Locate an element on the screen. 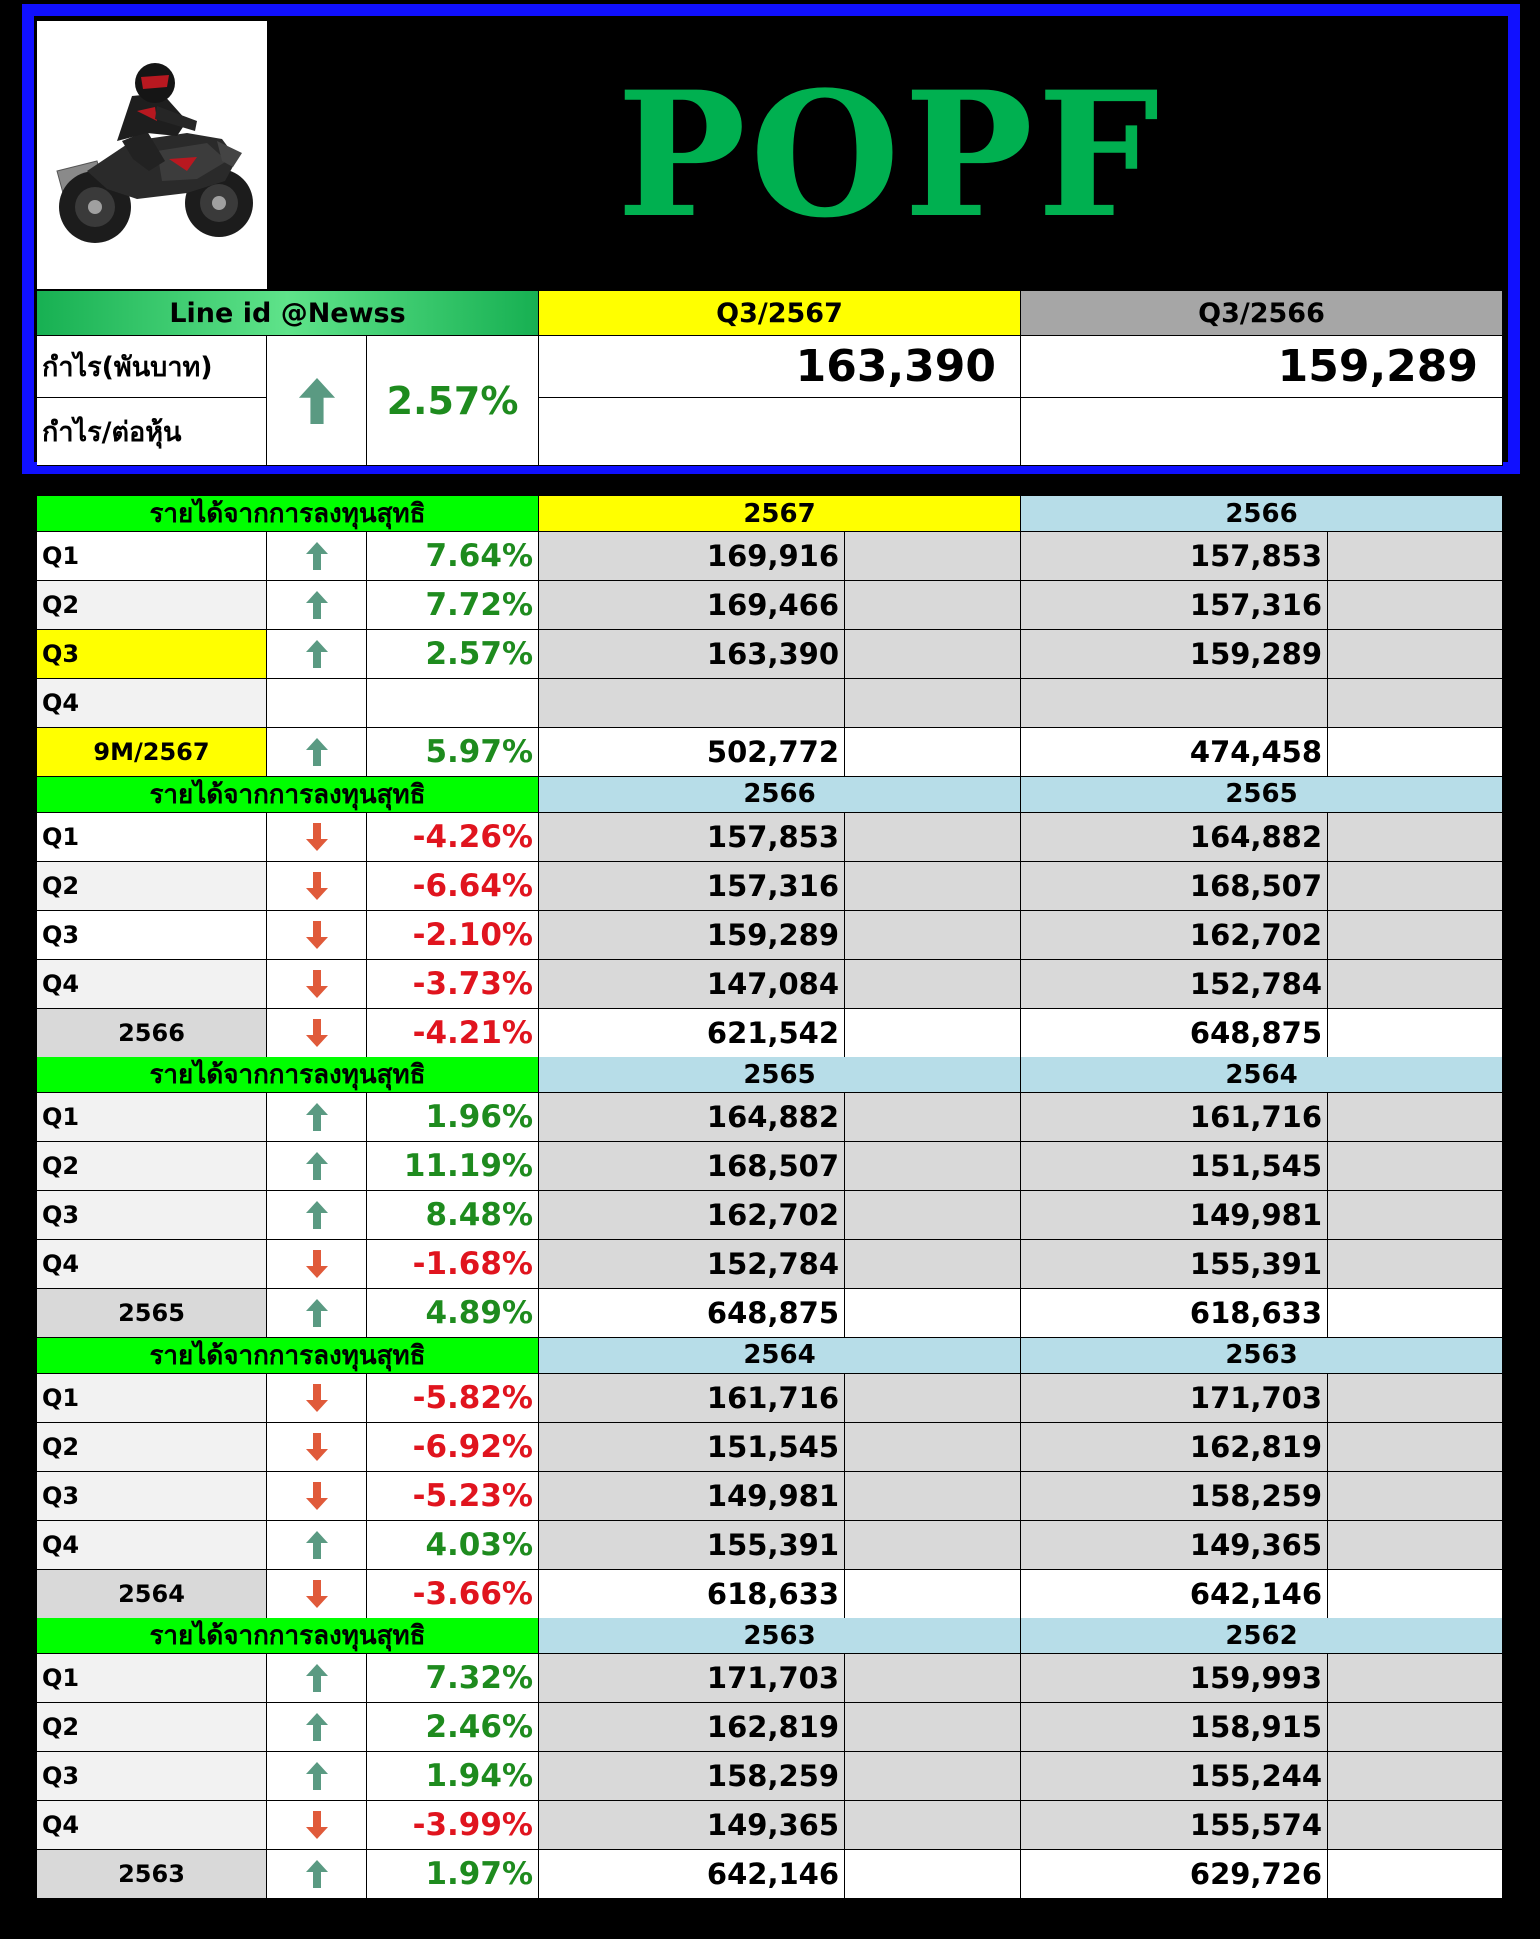 The height and width of the screenshot is (1939, 1540). section-year-b-header: 2565 is located at coordinates (1262, 794).